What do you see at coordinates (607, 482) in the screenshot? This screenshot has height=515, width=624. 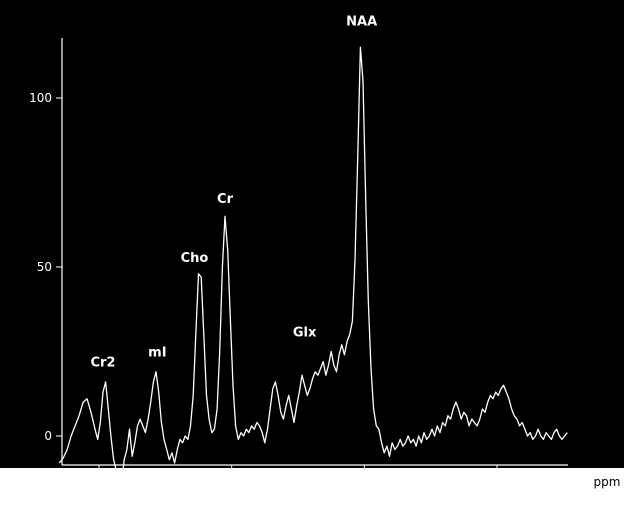 I see `x-axis-title: ppm` at bounding box center [607, 482].